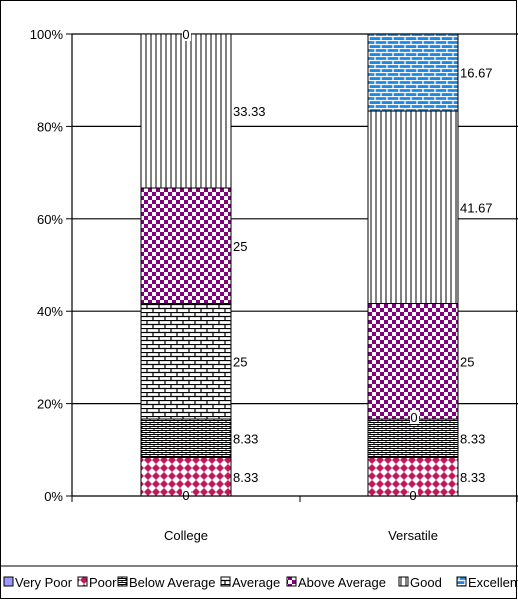 The width and height of the screenshot is (518, 600). What do you see at coordinates (186, 111) in the screenshot?
I see `bar-segment-college-good` at bounding box center [186, 111].